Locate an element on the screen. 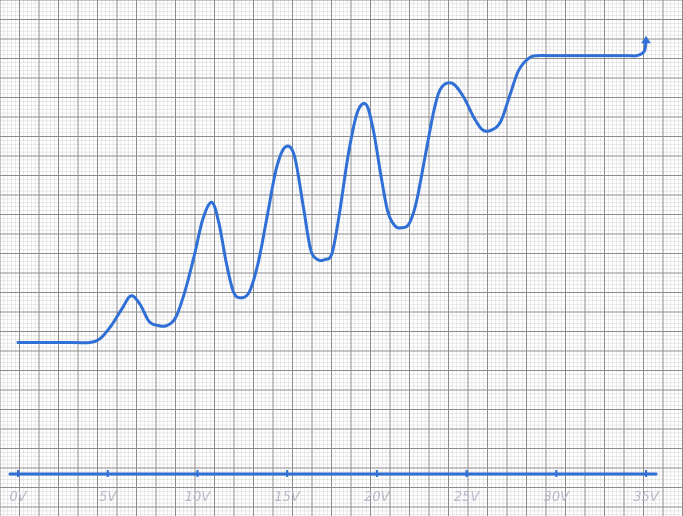 The width and height of the screenshot is (683, 516). series-arrowhead is located at coordinates (646, 39).